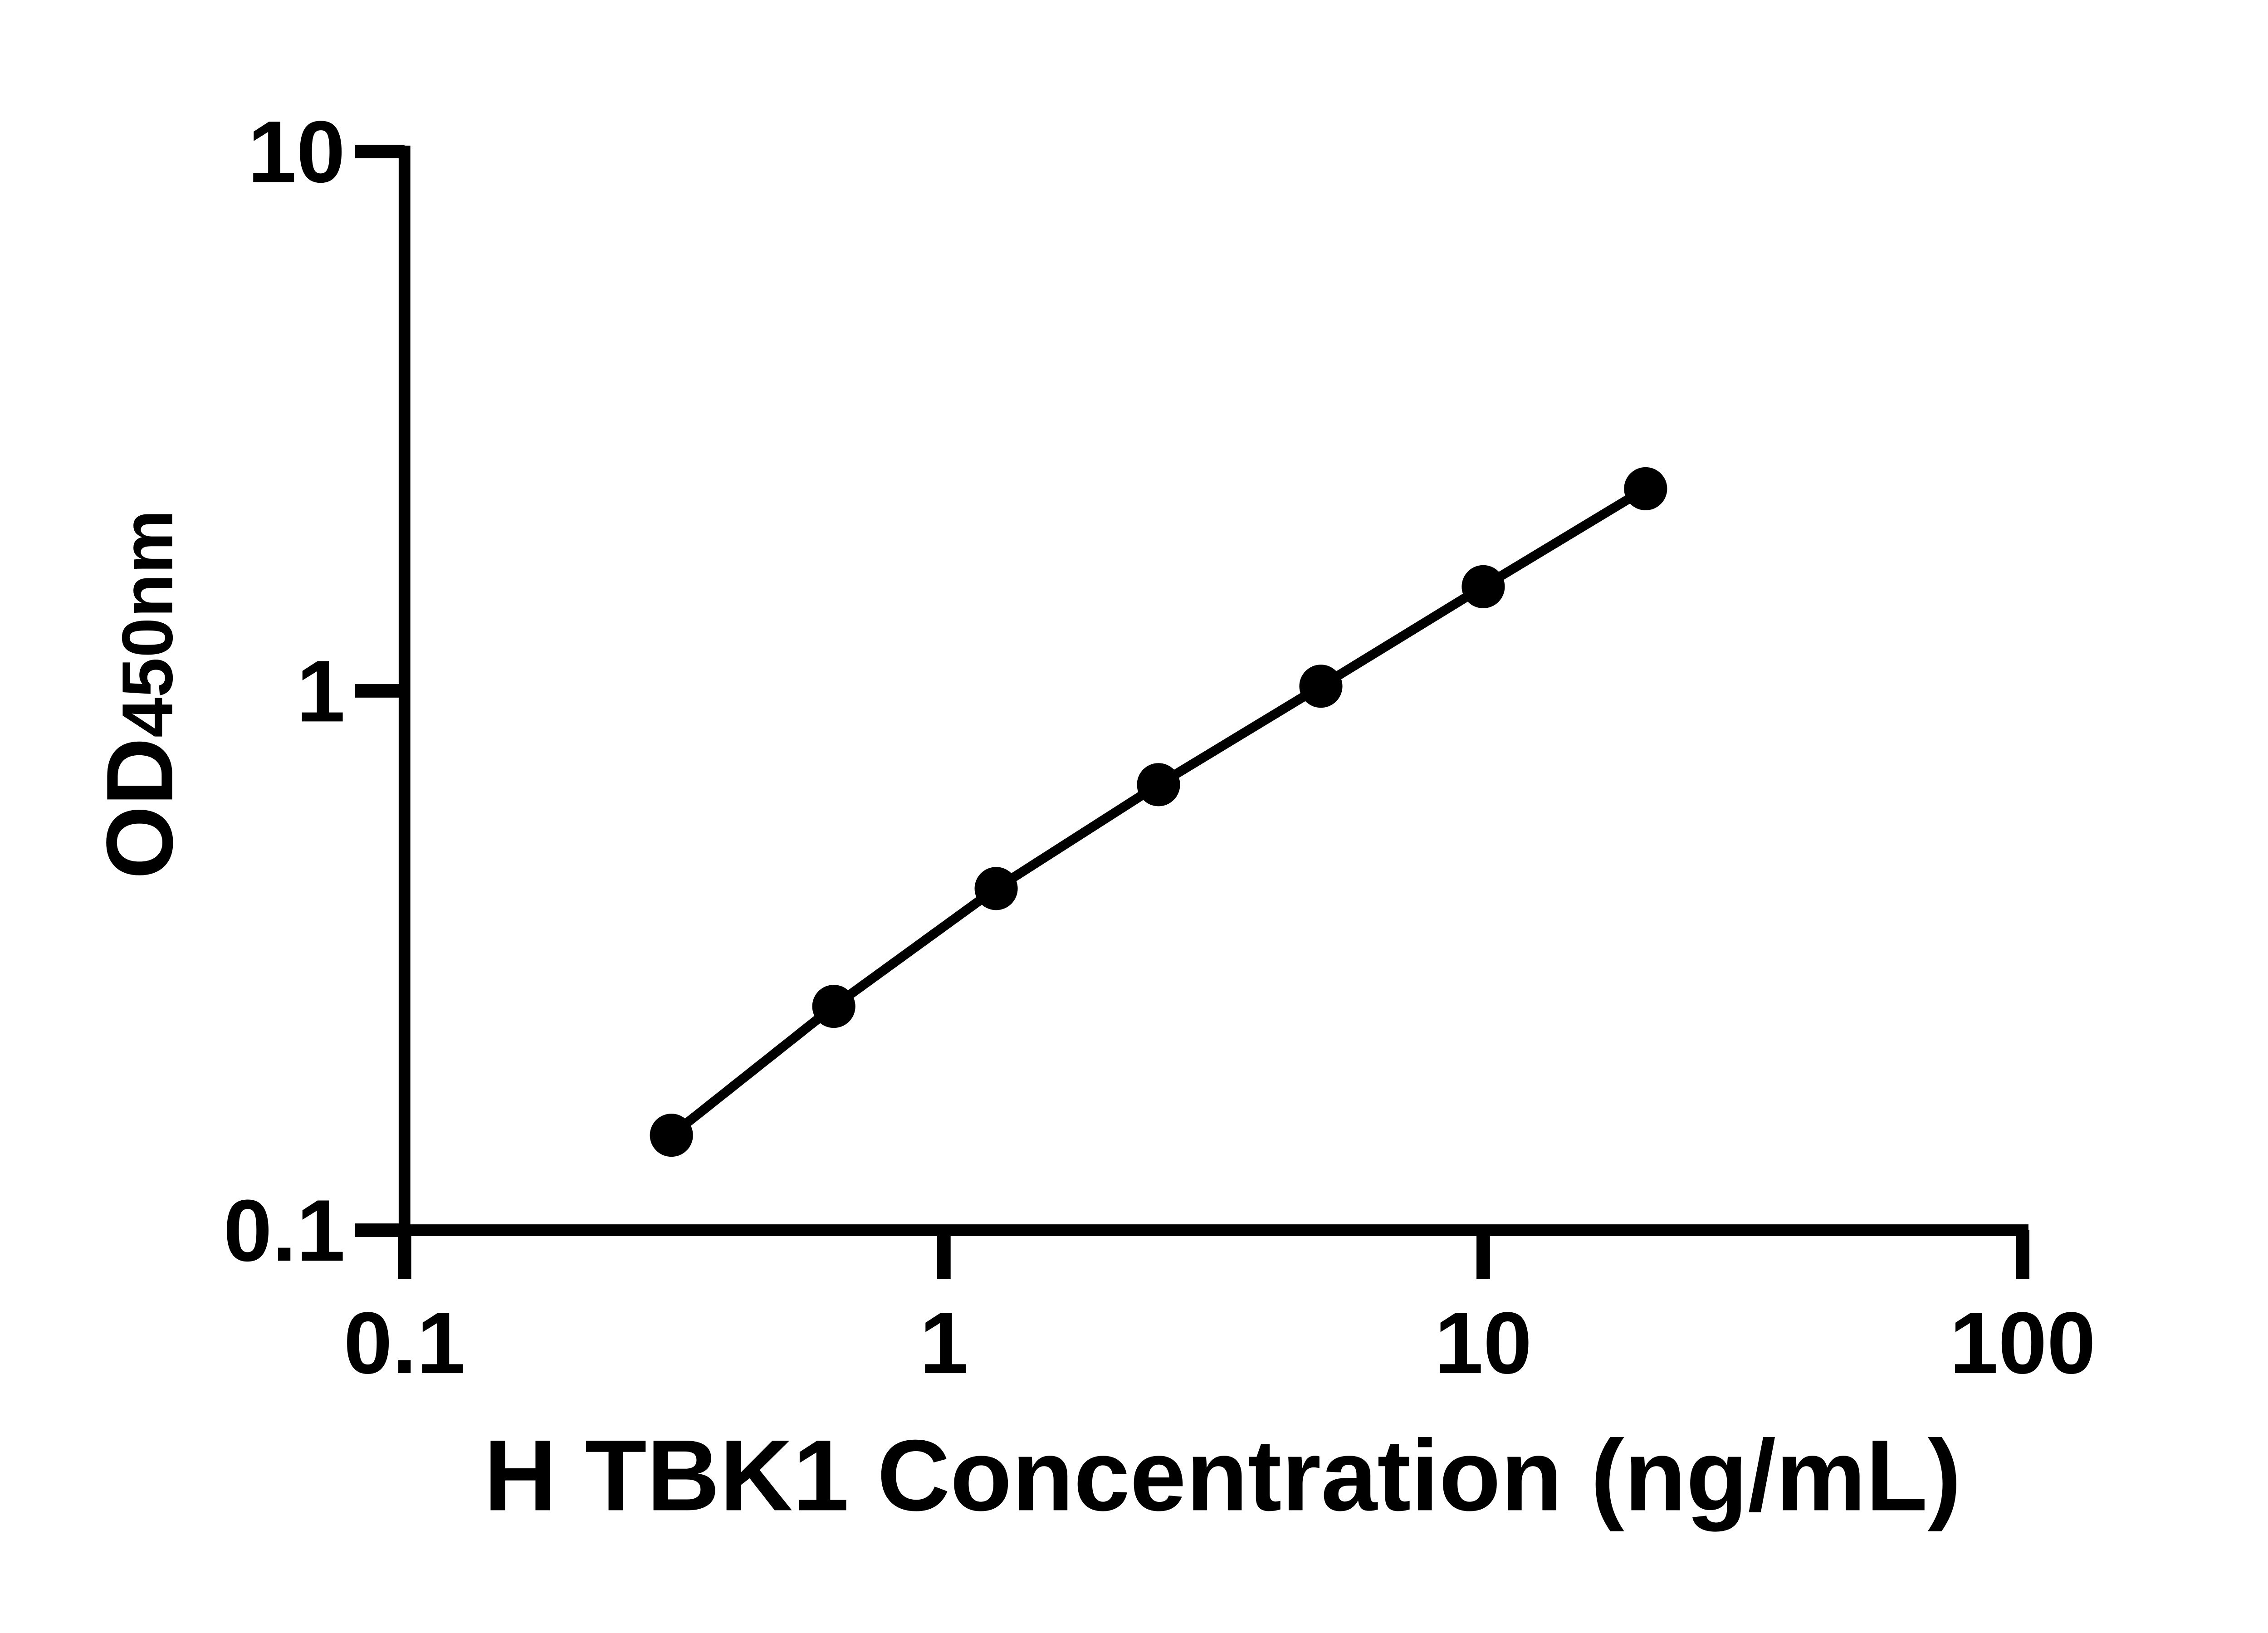 This screenshot has width=2268, height=1633. Describe the element at coordinates (943, 1343) in the screenshot. I see `x-tick-label: 1` at that location.